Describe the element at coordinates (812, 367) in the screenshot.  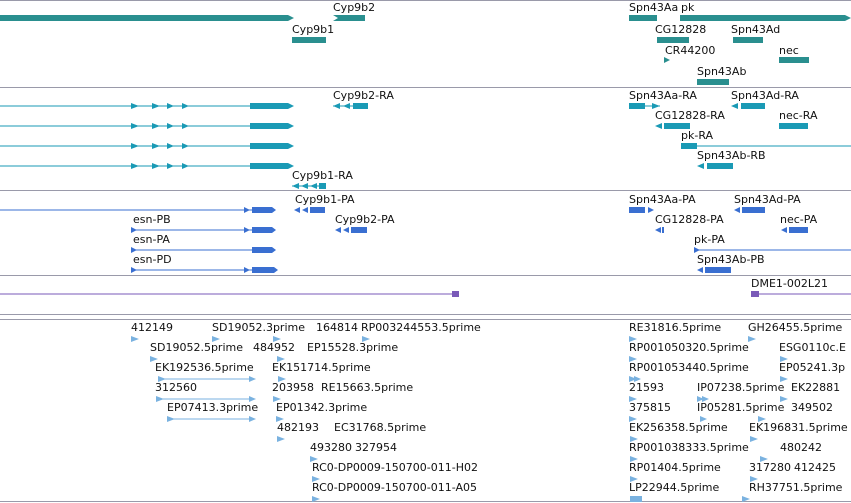
I see `est-label: EP05241.3p` at that location.